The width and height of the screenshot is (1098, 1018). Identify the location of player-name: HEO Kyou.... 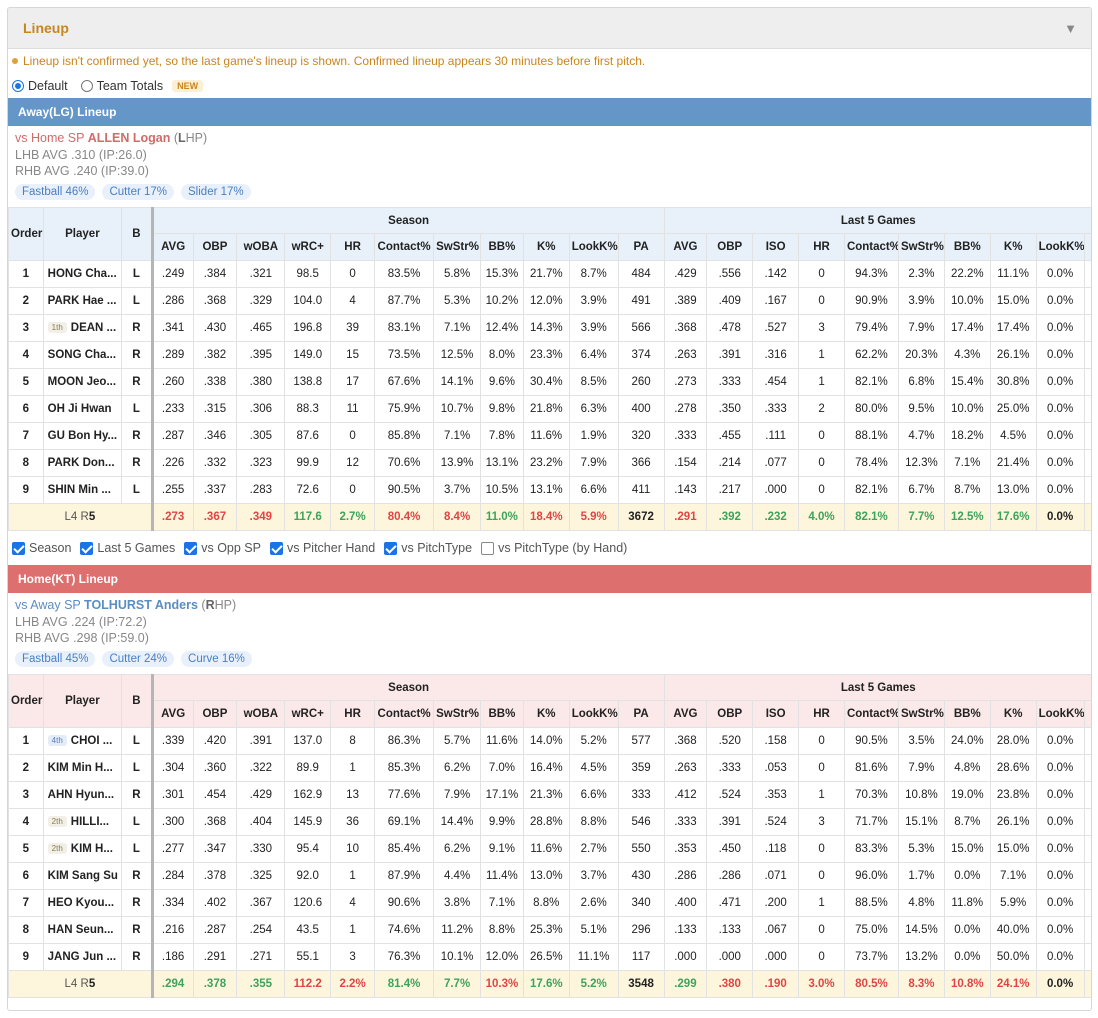
(81, 903).